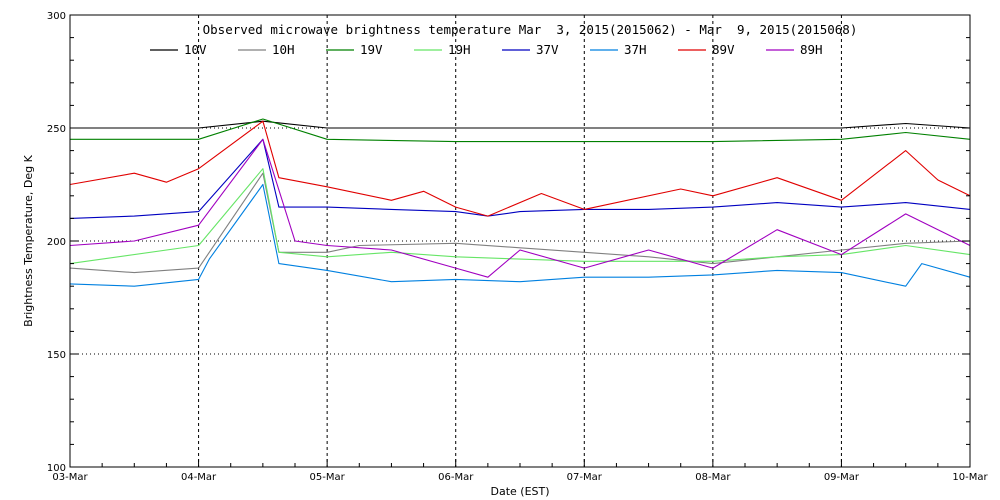  I want to click on series-line-19v, so click(520, 130).